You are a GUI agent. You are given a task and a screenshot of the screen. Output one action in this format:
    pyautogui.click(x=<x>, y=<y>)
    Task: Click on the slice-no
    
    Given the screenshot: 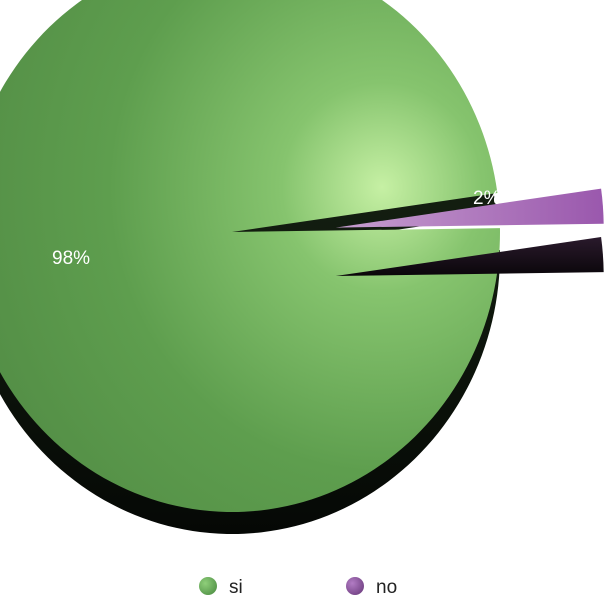 What is the action you would take?
    pyautogui.click(x=469, y=208)
    